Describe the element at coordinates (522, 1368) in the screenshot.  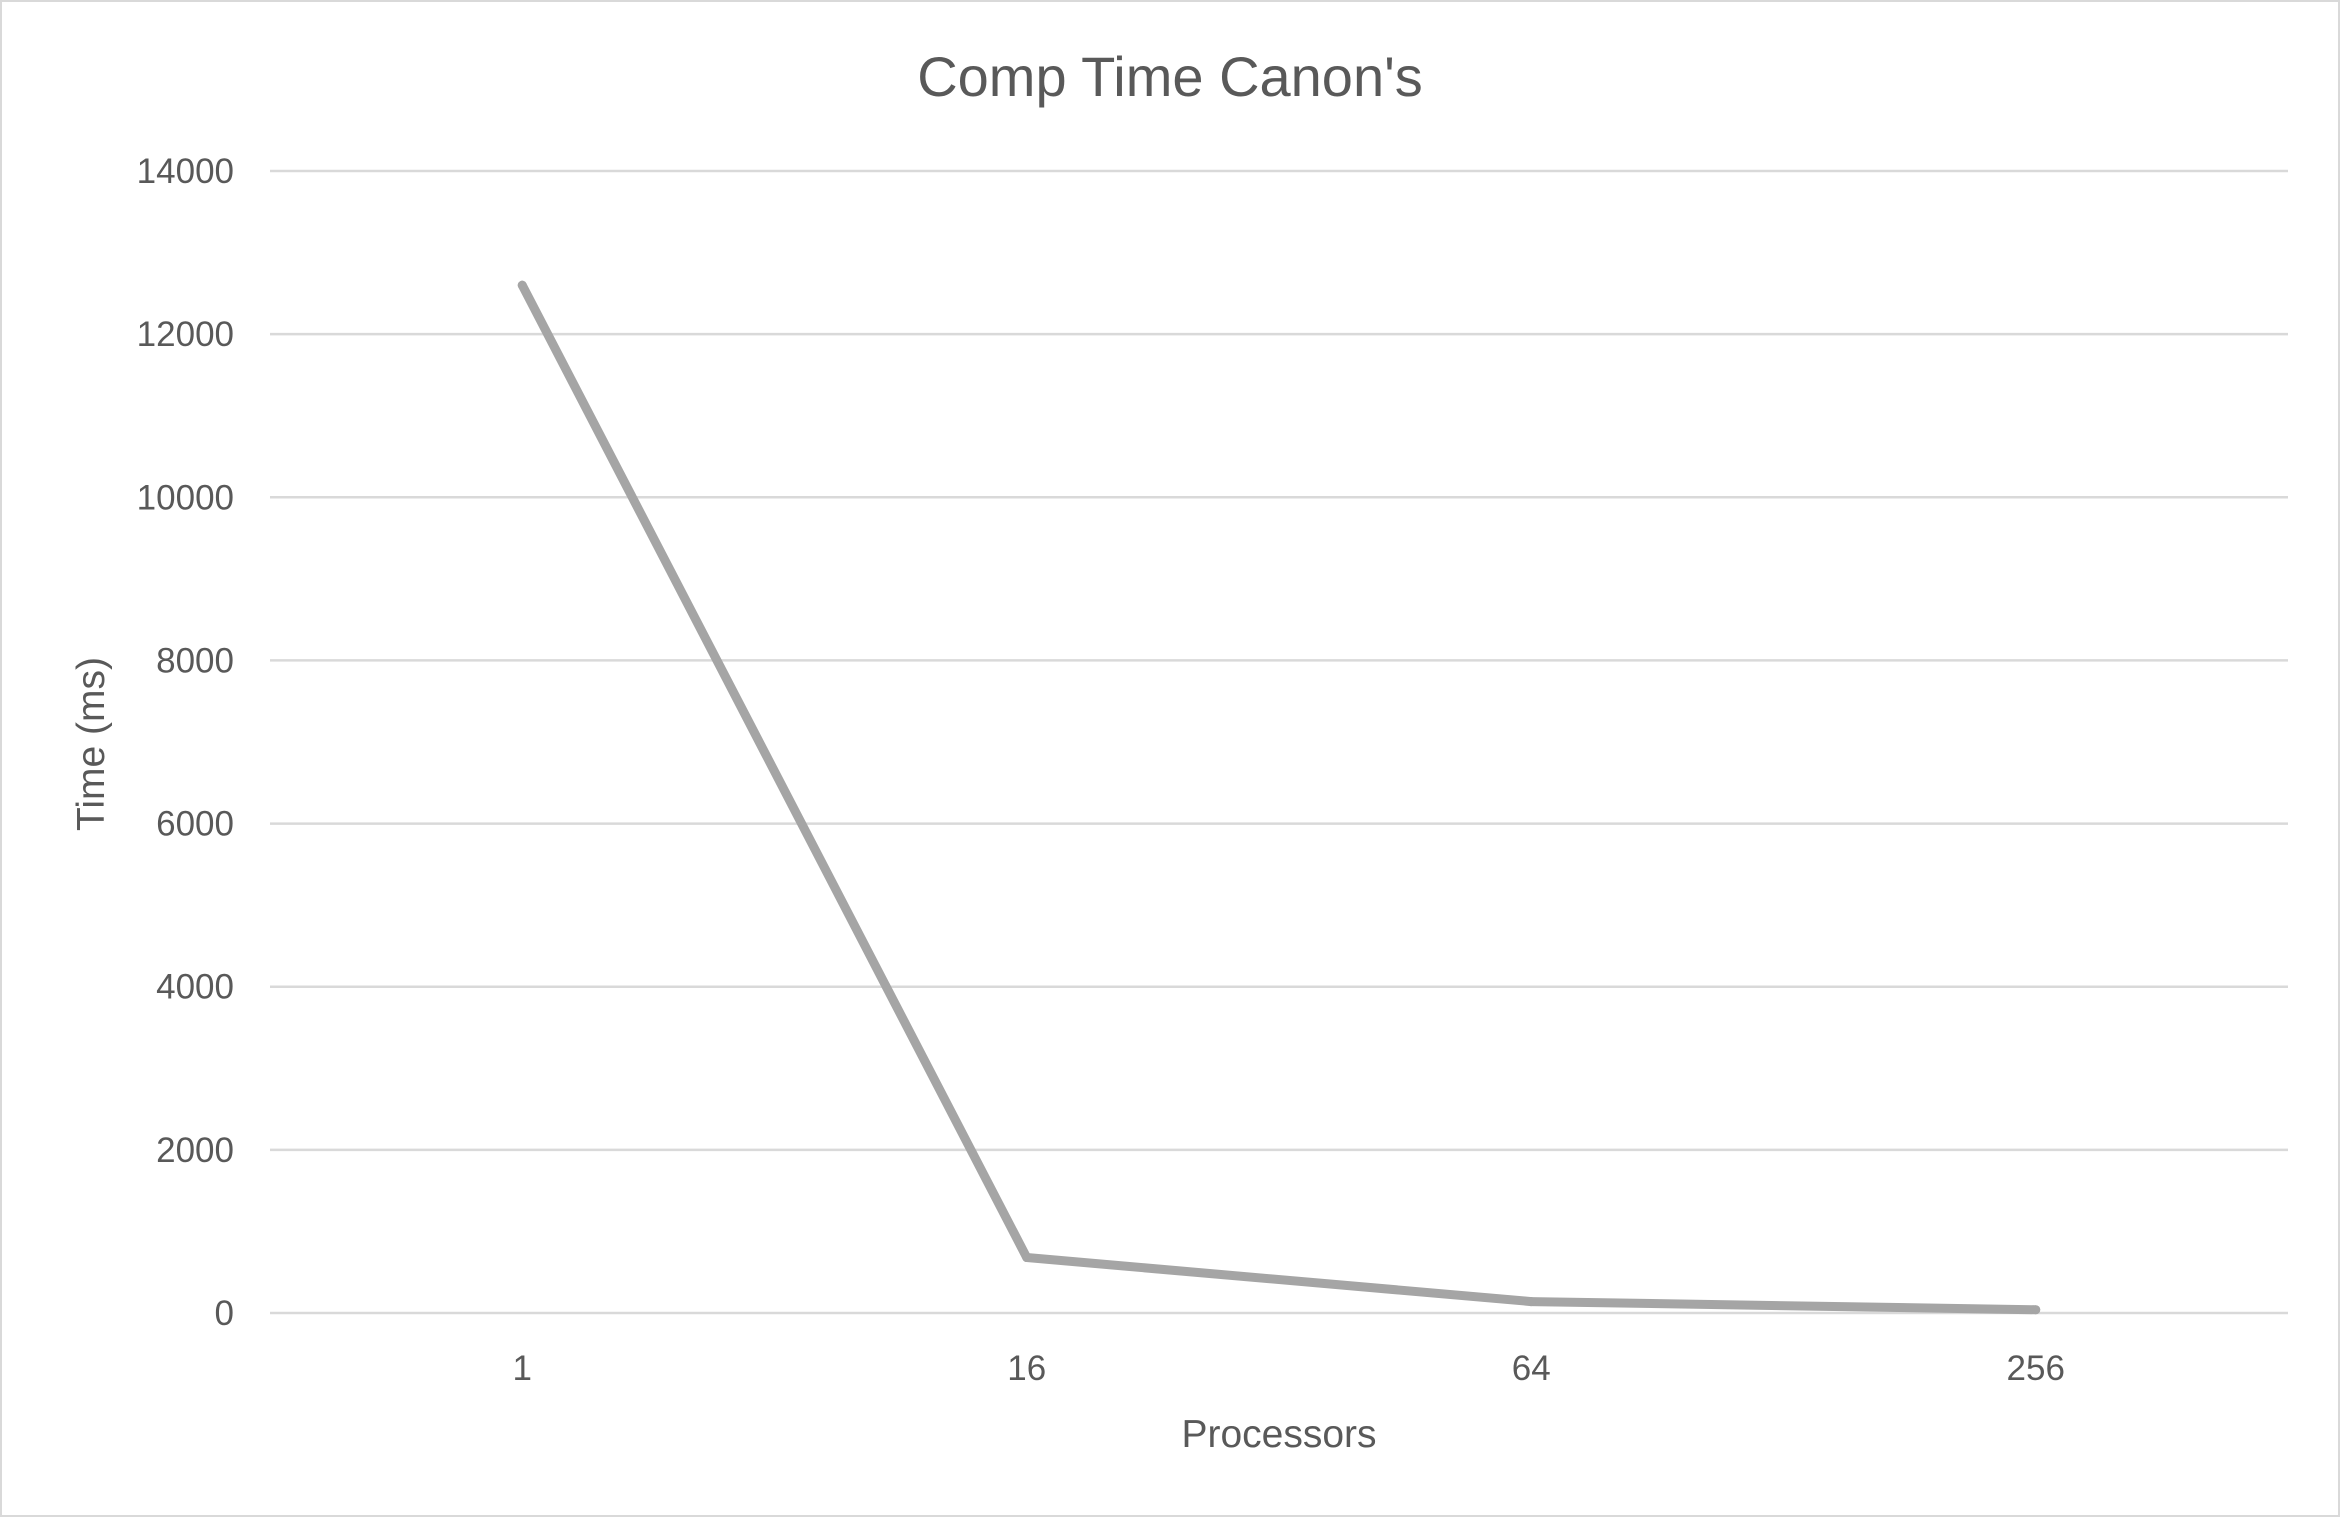
I see `x-tick-label: 1` at that location.